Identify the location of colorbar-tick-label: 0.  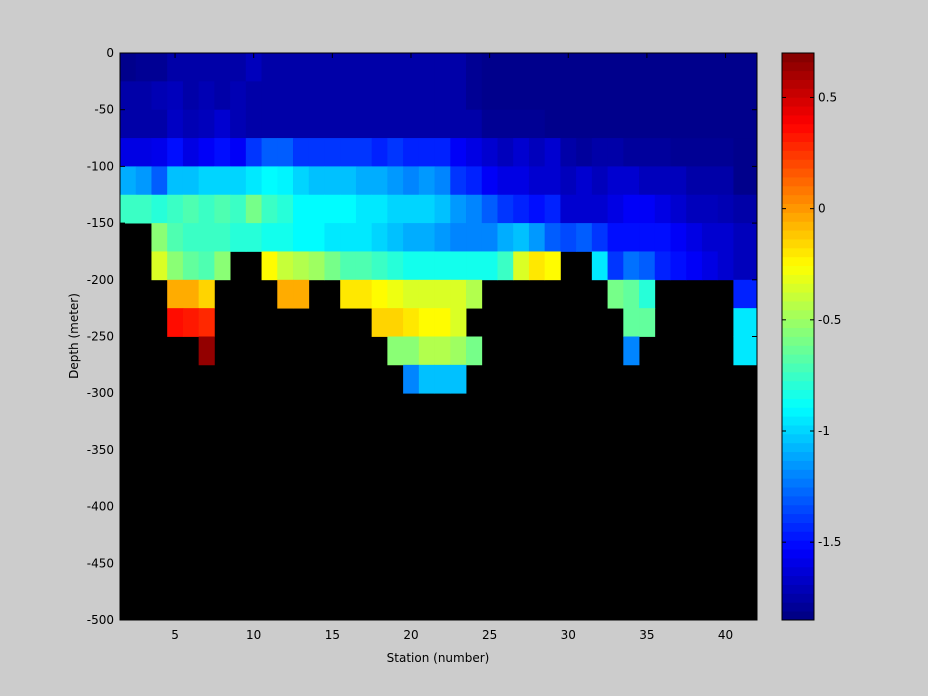
(822, 209).